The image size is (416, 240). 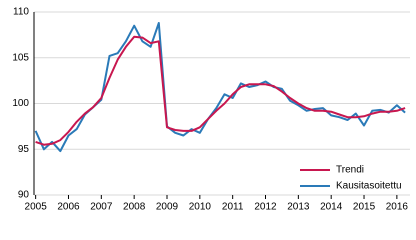 I want to click on x-tick-label: 2006, so click(x=68, y=207).